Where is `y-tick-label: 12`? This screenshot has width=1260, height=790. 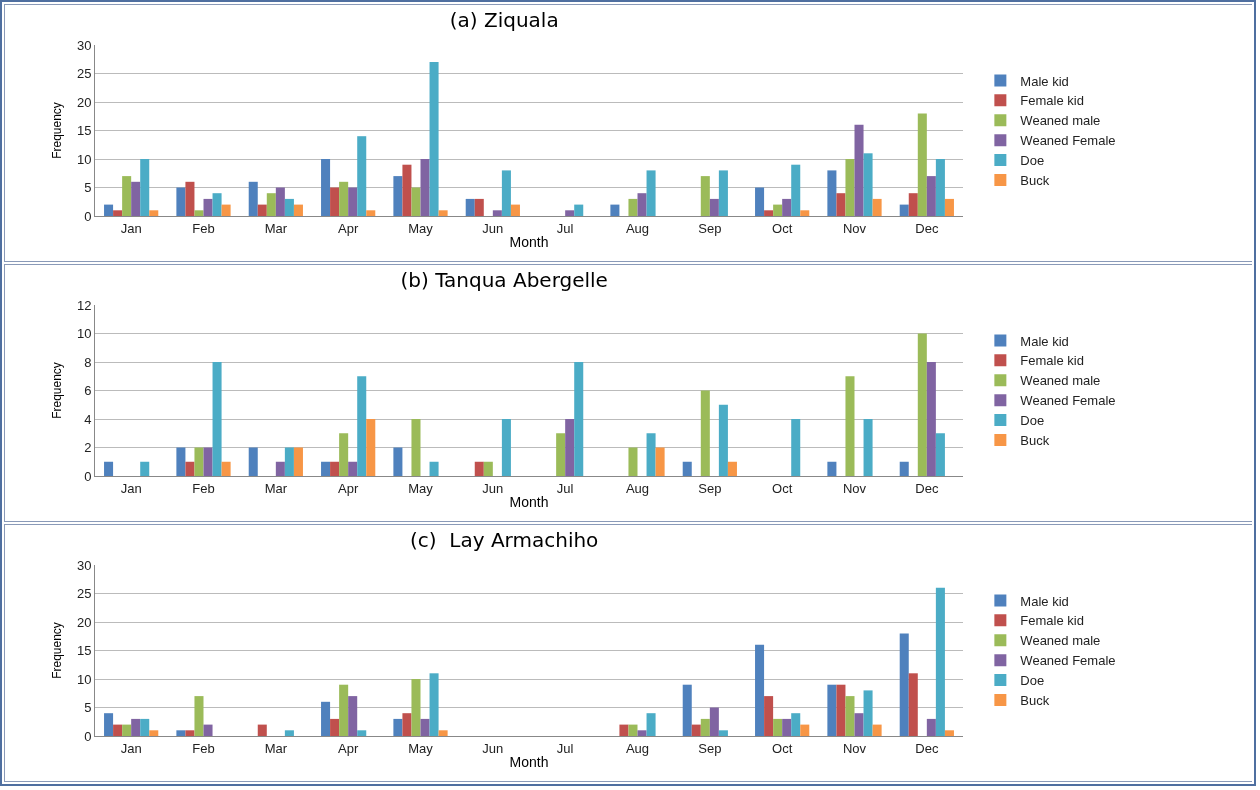 y-tick-label: 12 is located at coordinates (84, 305).